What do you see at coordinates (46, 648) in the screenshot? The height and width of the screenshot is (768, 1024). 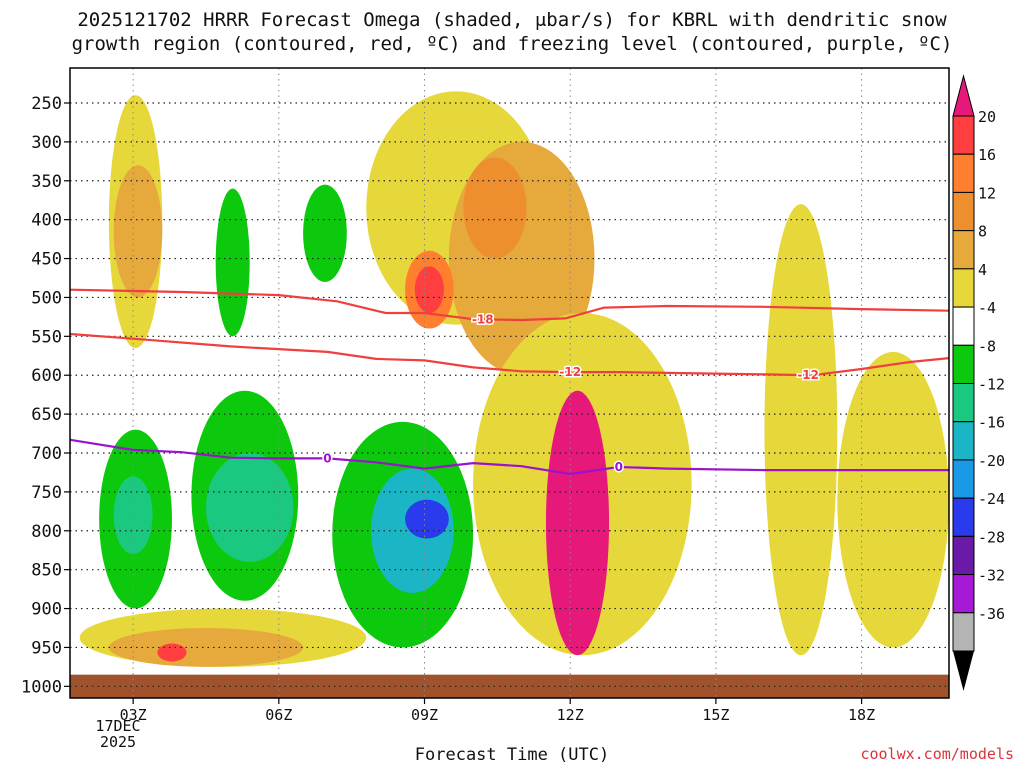 I see `y-tick-label-950: 950` at bounding box center [46, 648].